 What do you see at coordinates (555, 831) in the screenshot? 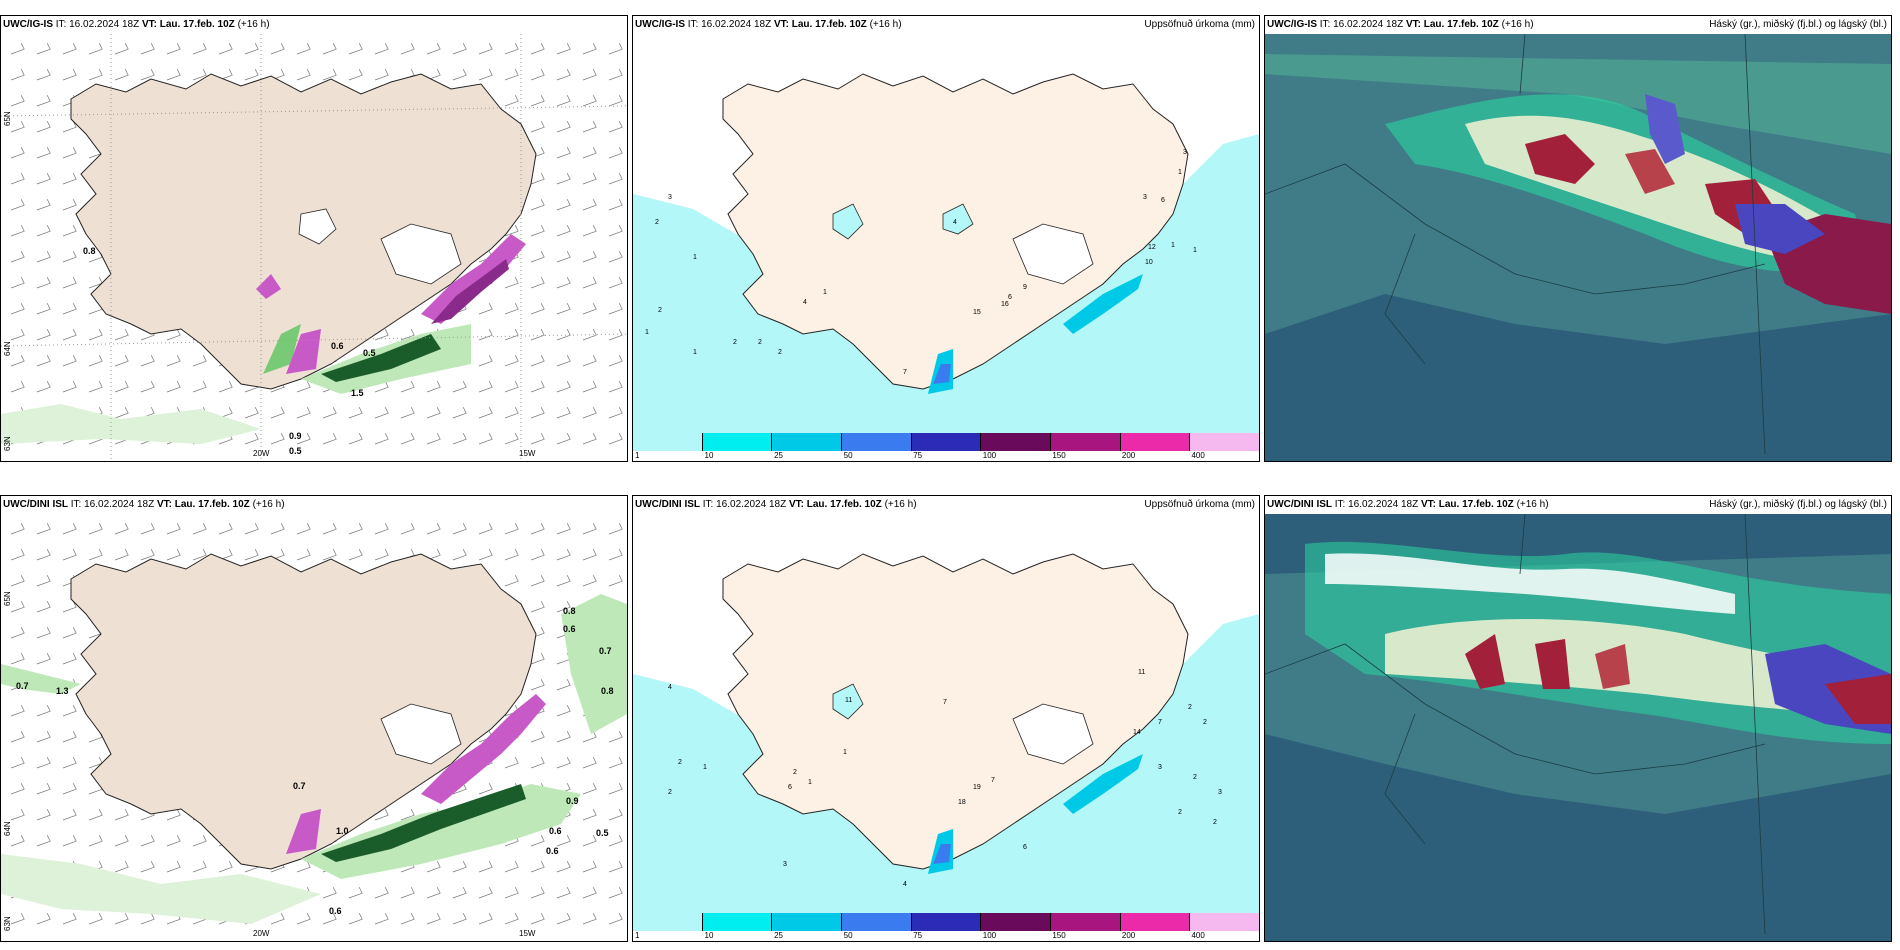
I see `value-label: 0.6` at bounding box center [555, 831].